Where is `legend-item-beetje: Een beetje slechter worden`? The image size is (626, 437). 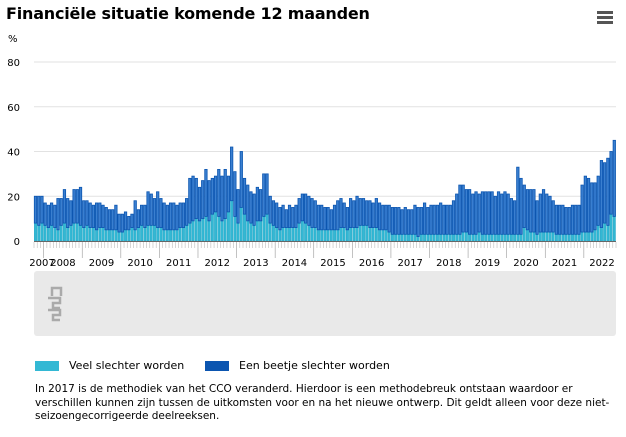
legend-item-beetje: Een beetje slechter worden is located at coordinates (297, 365).